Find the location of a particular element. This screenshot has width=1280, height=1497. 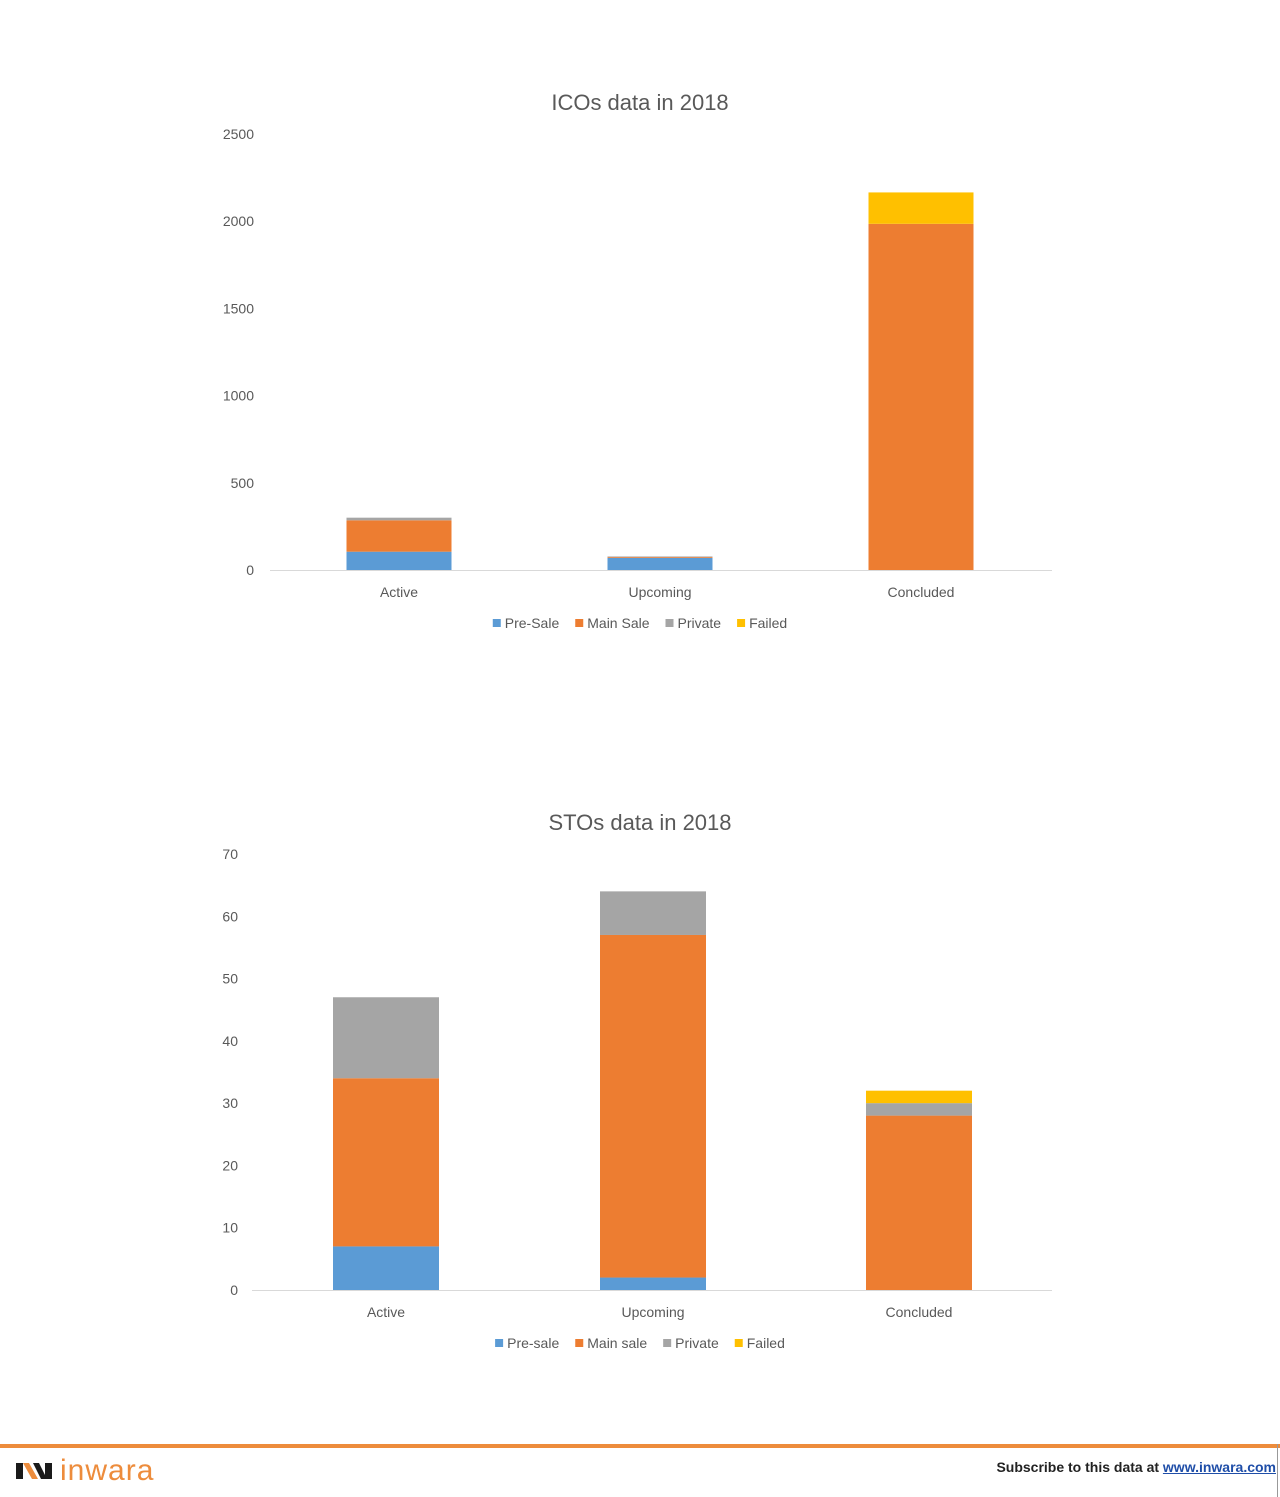

chart-title: STOs data in 2018 is located at coordinates (639, 822).